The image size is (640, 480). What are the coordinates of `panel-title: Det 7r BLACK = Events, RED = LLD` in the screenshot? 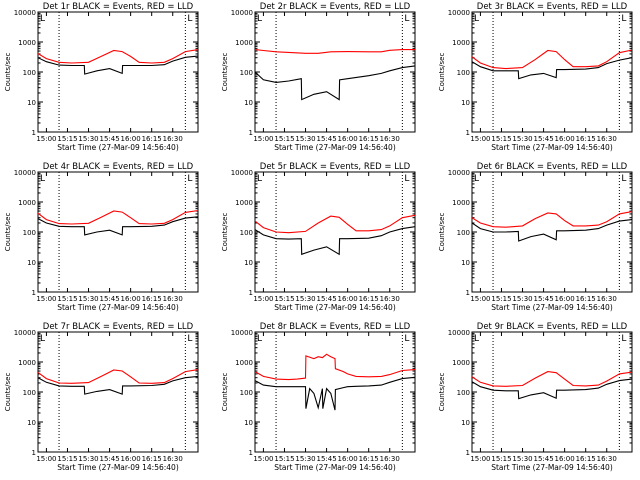 It's located at (118, 327).